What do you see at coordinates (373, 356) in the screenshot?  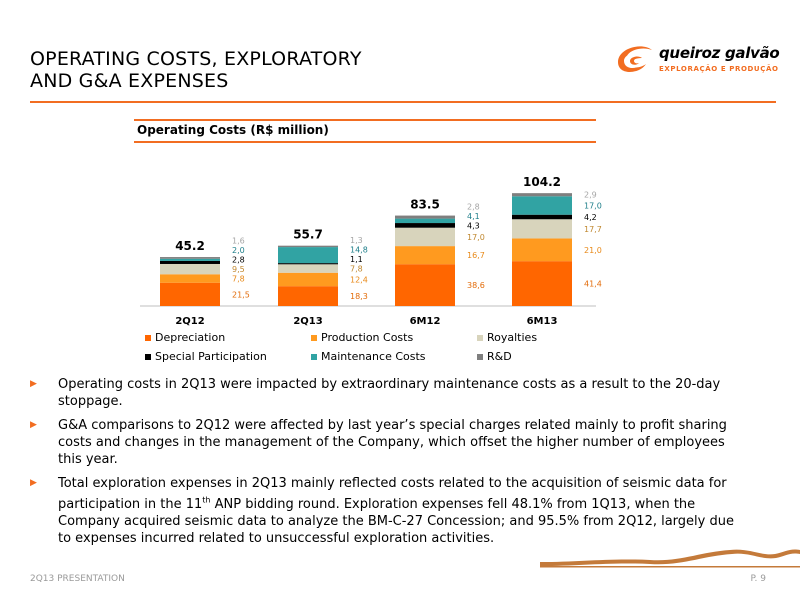 I see `legend-label: Maintenance Costs` at bounding box center [373, 356].